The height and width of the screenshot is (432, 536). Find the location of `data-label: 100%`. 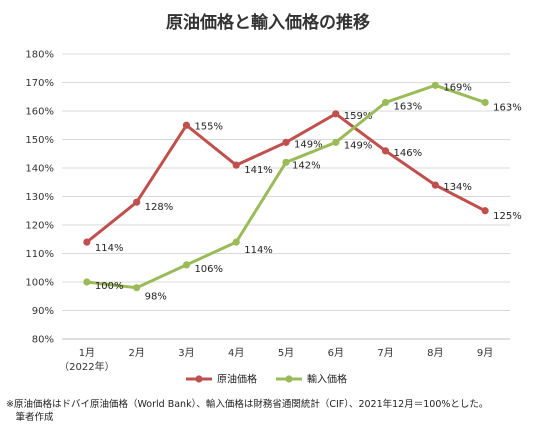

data-label: 100% is located at coordinates (109, 286).